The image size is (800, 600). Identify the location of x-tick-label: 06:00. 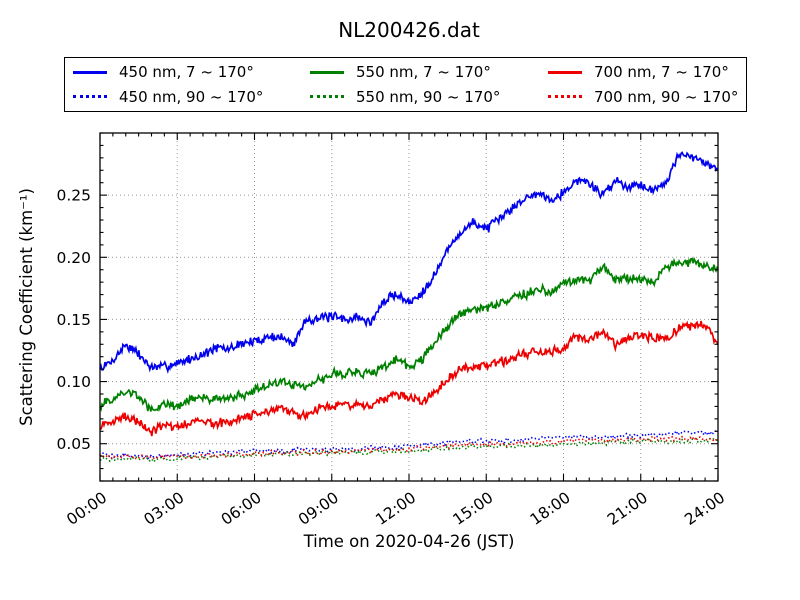
(241, 509).